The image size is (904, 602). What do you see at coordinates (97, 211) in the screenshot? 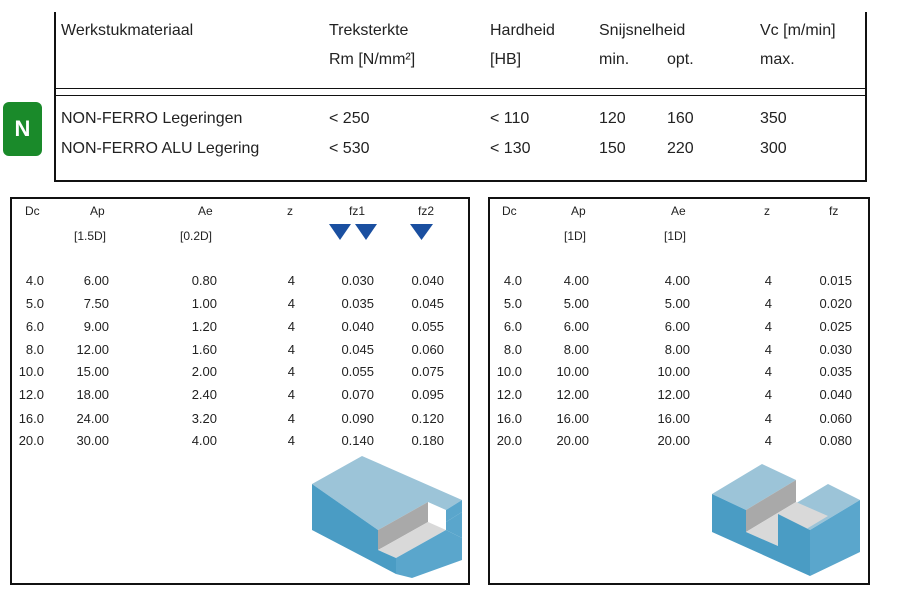
I see `col-ap: Ap` at bounding box center [97, 211].